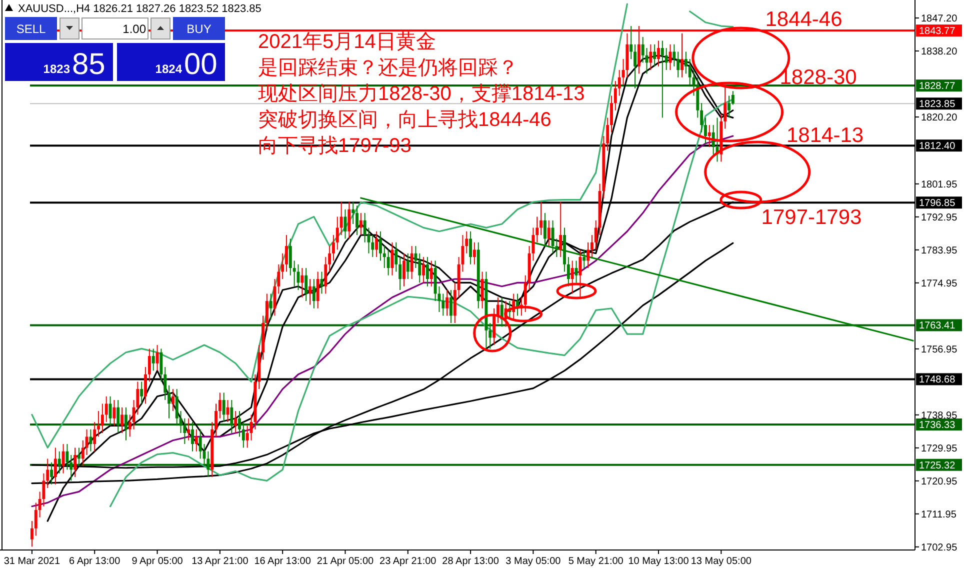 This screenshot has height=571, width=964. Describe the element at coordinates (421, 94) in the screenshot. I see `annotation: 现处区间压力1828-30，支撑1814-13` at that location.